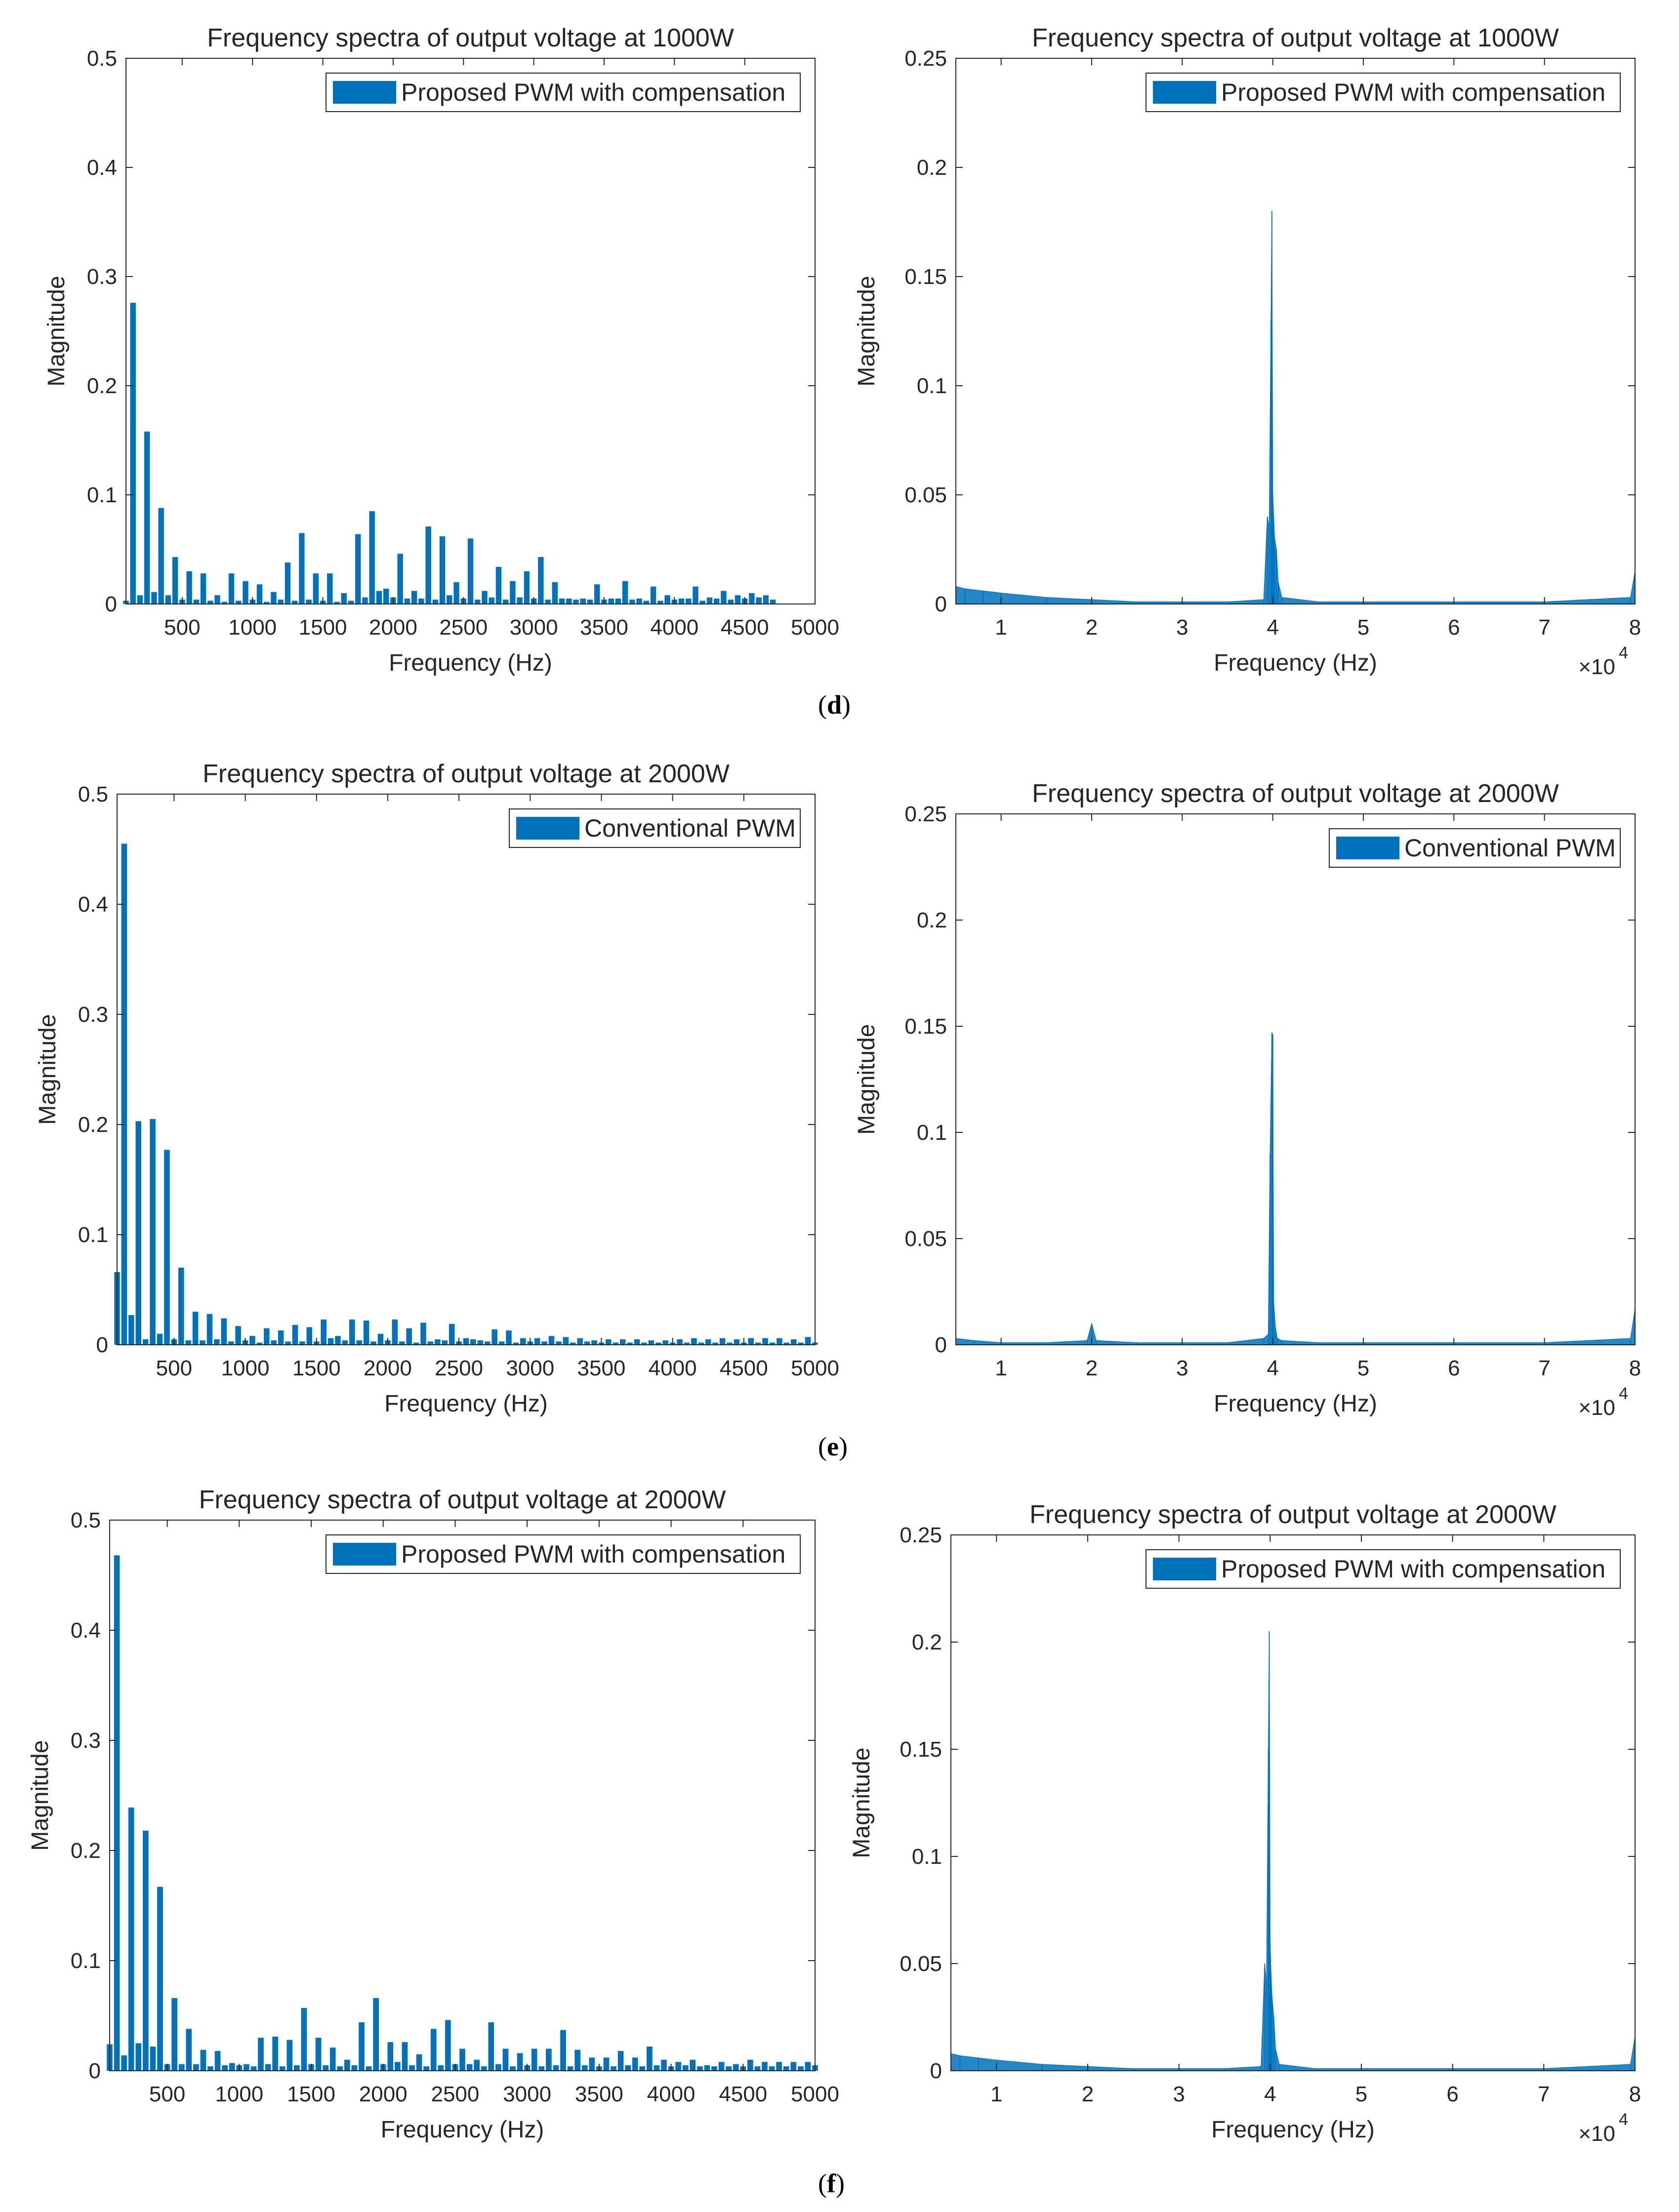  What do you see at coordinates (834, 705) in the screenshot?
I see `caption-d: (d)` at bounding box center [834, 705].